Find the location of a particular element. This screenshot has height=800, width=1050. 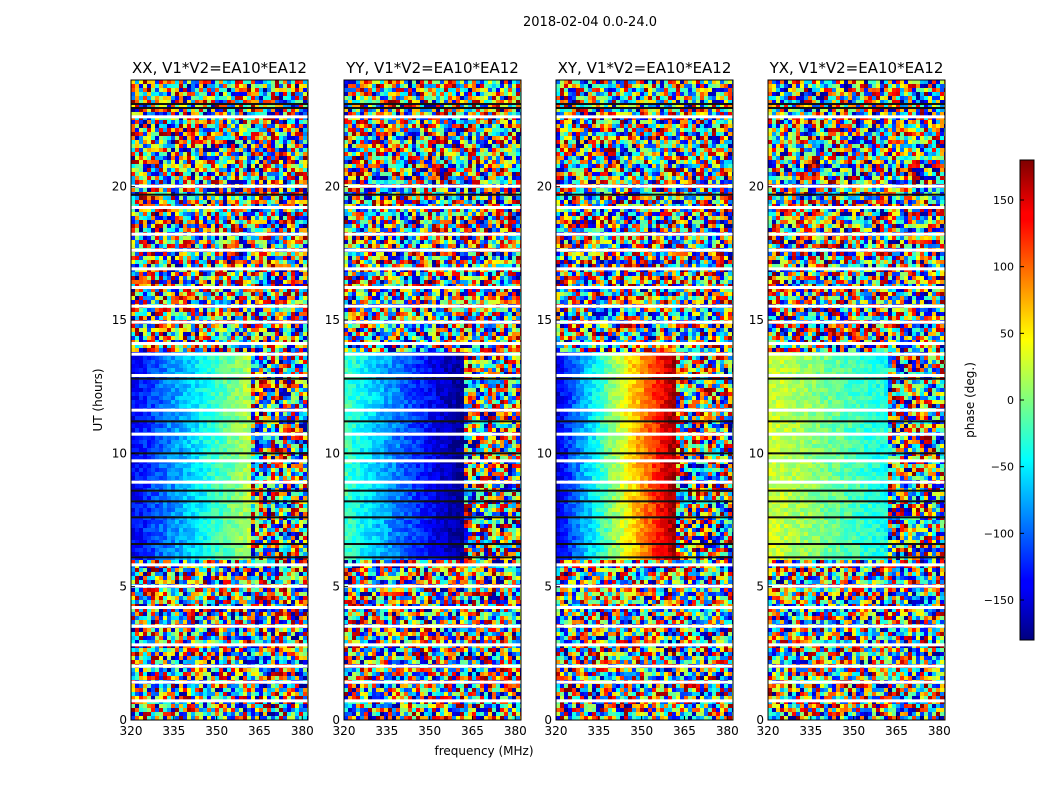

y-axis-label: UT (hours) is located at coordinates (98, 399).